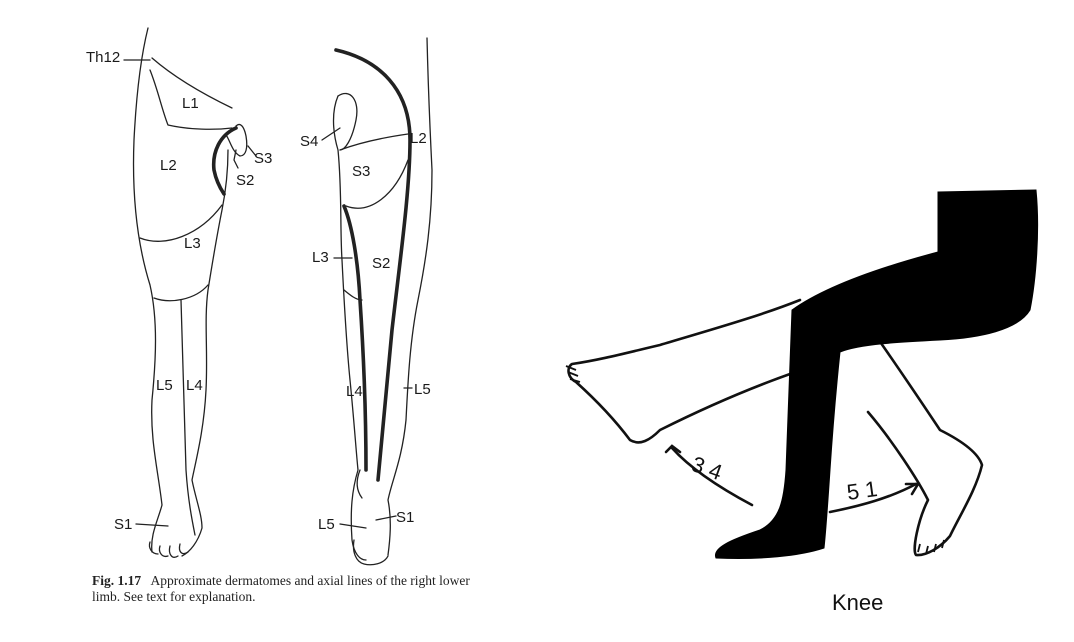 This screenshot has height=642, width=1074. I want to click on front-labels: Th12 L1 S3 L2 S2 L3 L5 L4 S1, so click(179, 291).